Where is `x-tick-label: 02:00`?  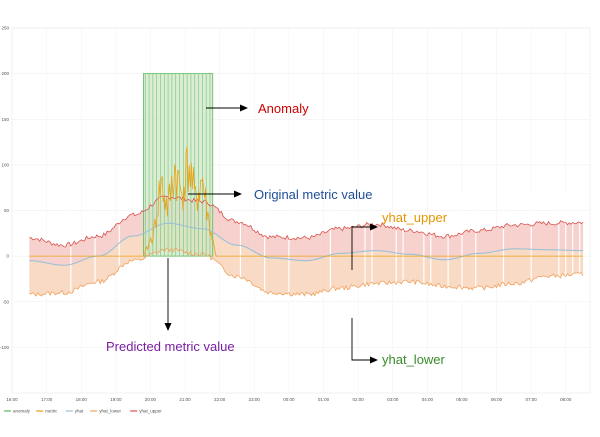 x-tick-label: 02:00 is located at coordinates (358, 399).